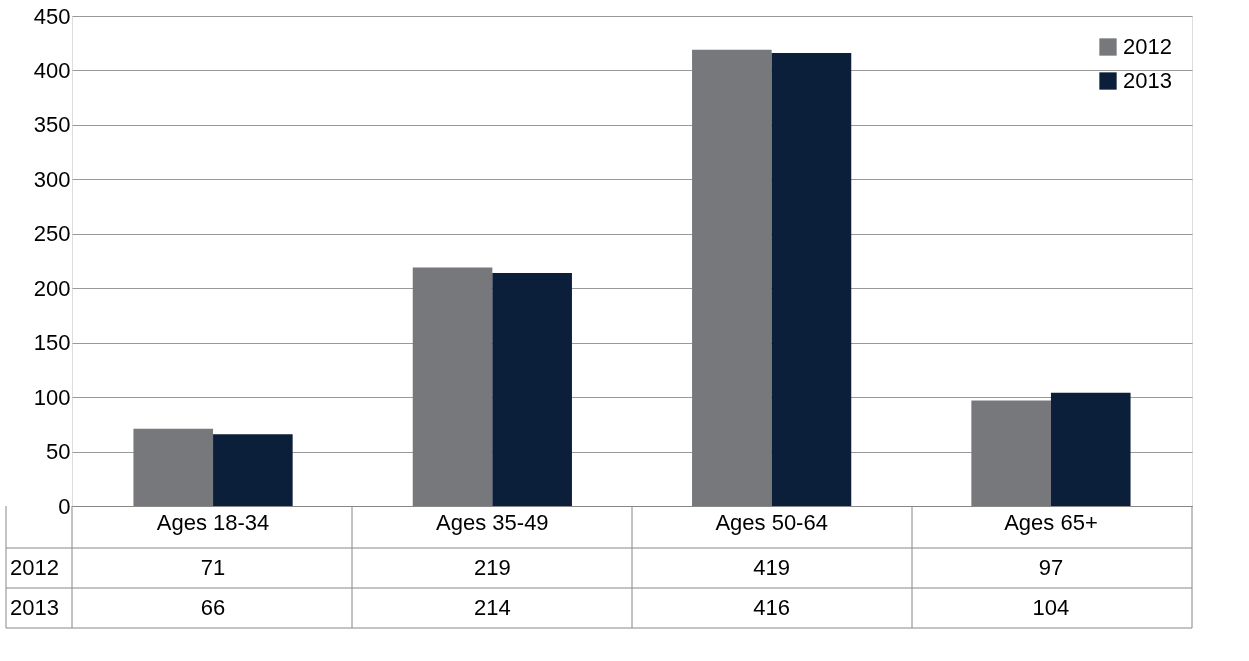 This screenshot has height=661, width=1249. What do you see at coordinates (772, 607) in the screenshot?
I see `data-label: 416` at bounding box center [772, 607].